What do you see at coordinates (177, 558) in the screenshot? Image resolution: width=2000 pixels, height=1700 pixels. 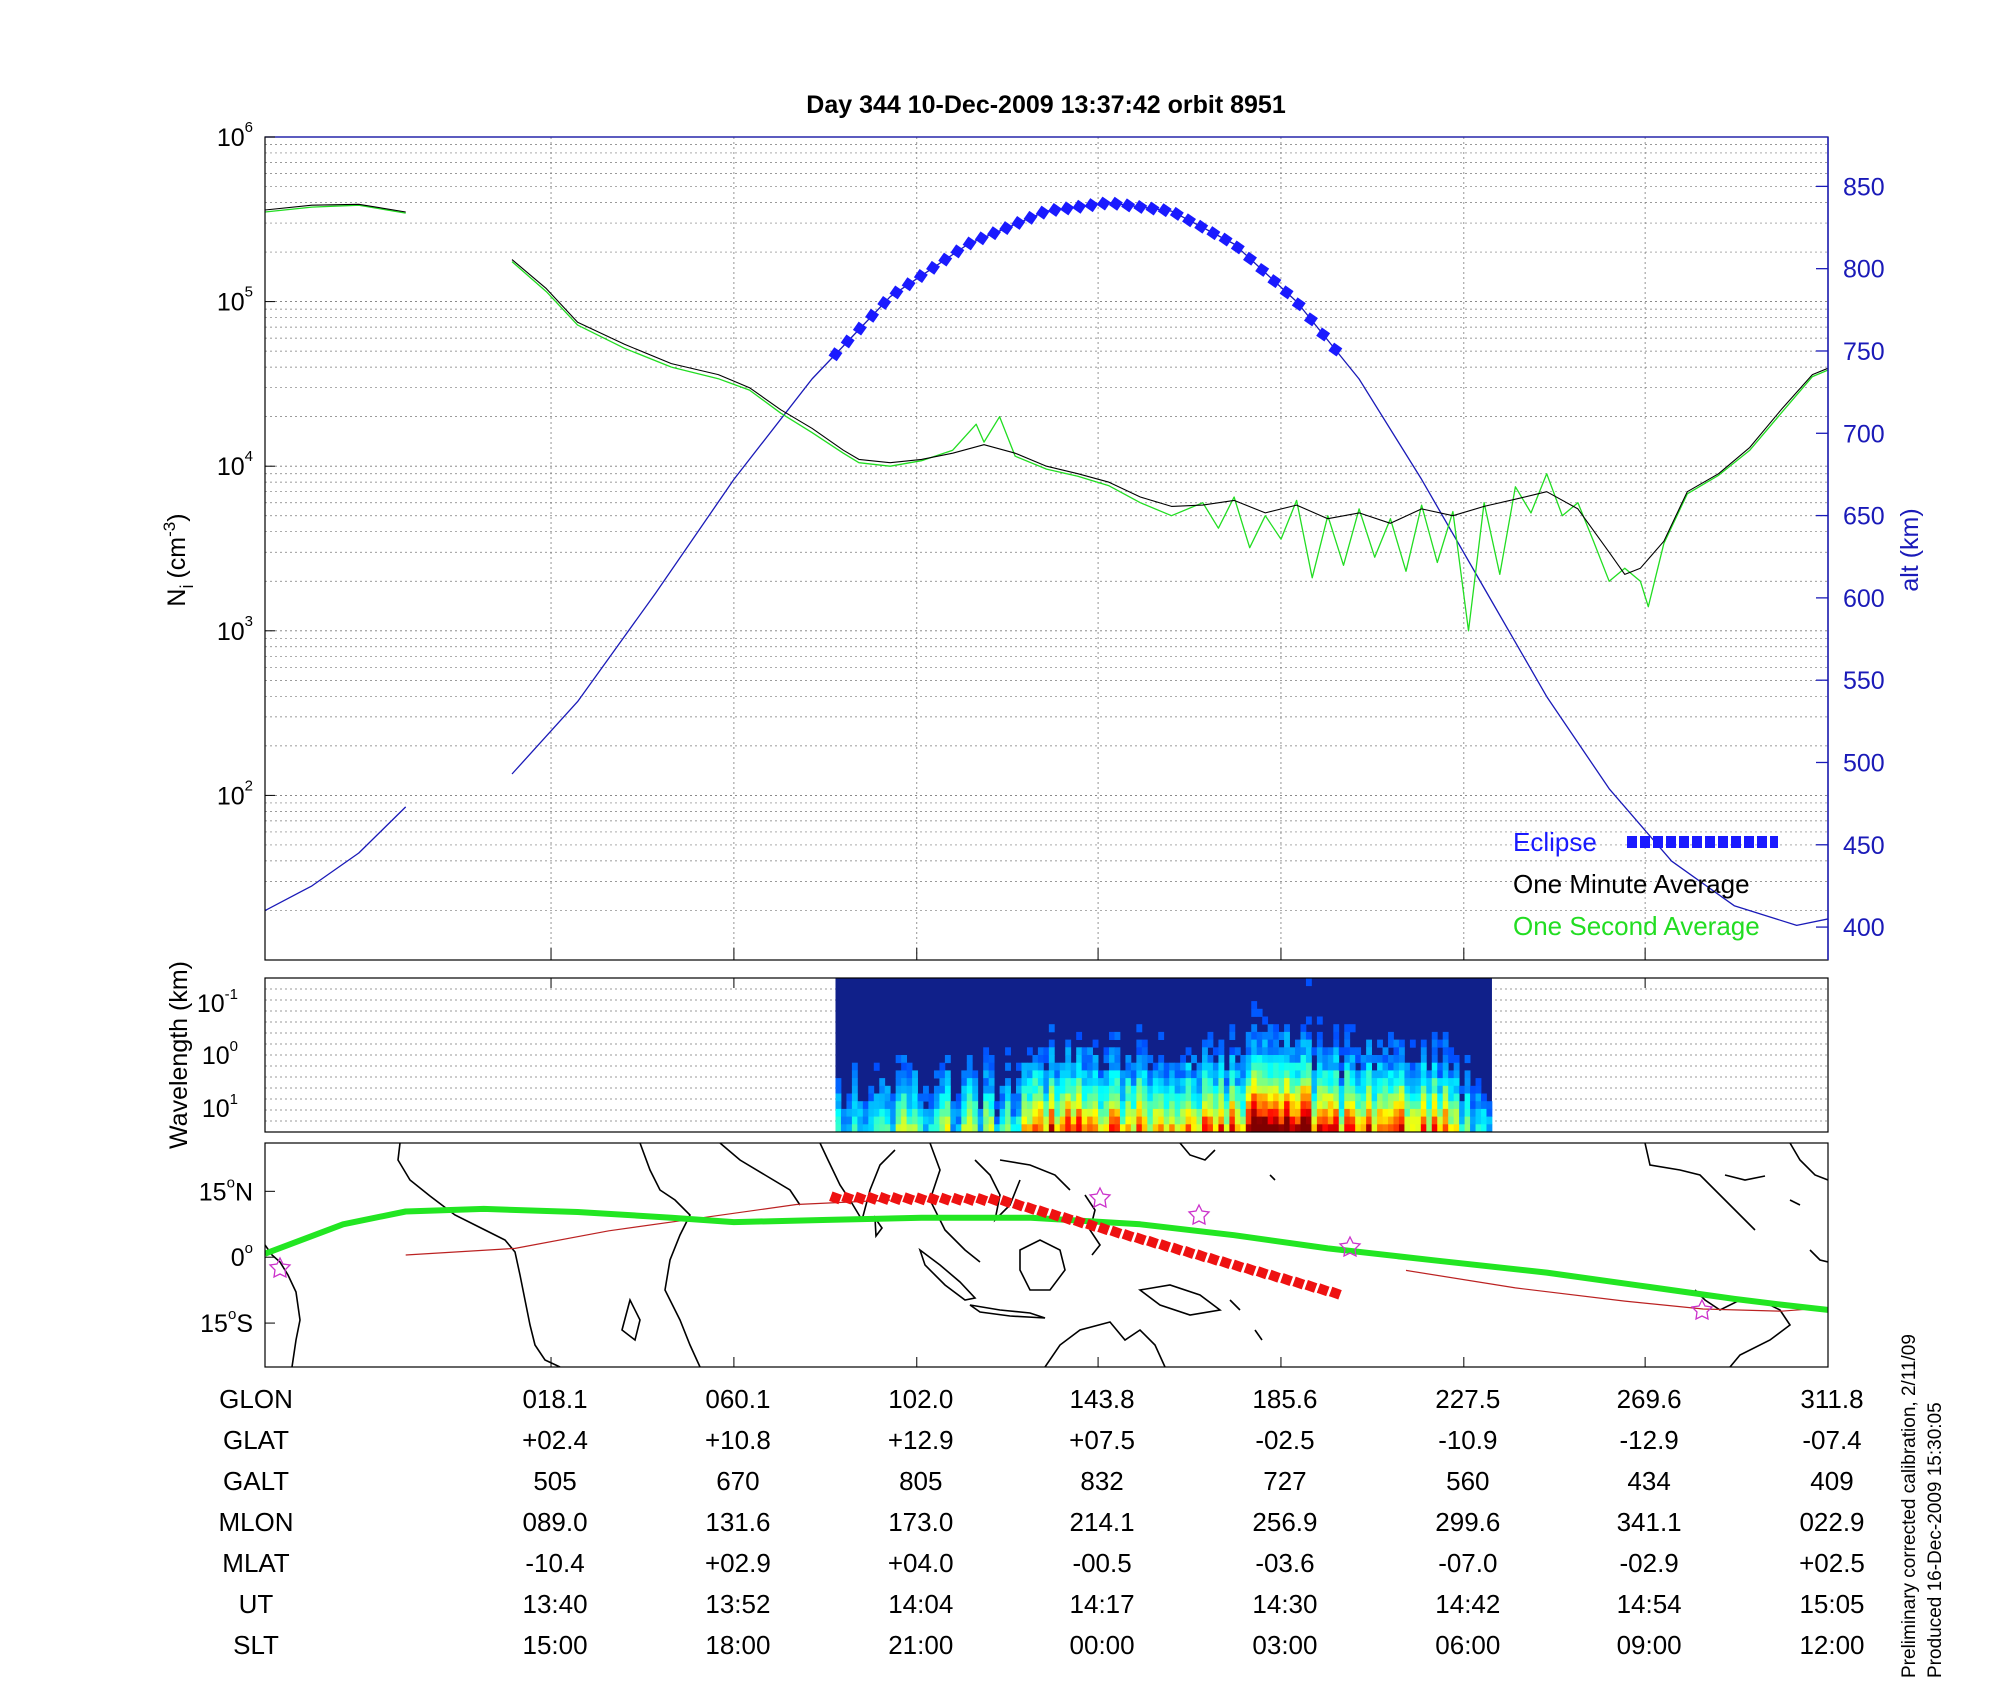 I see `density-label-units: (cm` at bounding box center [177, 558].